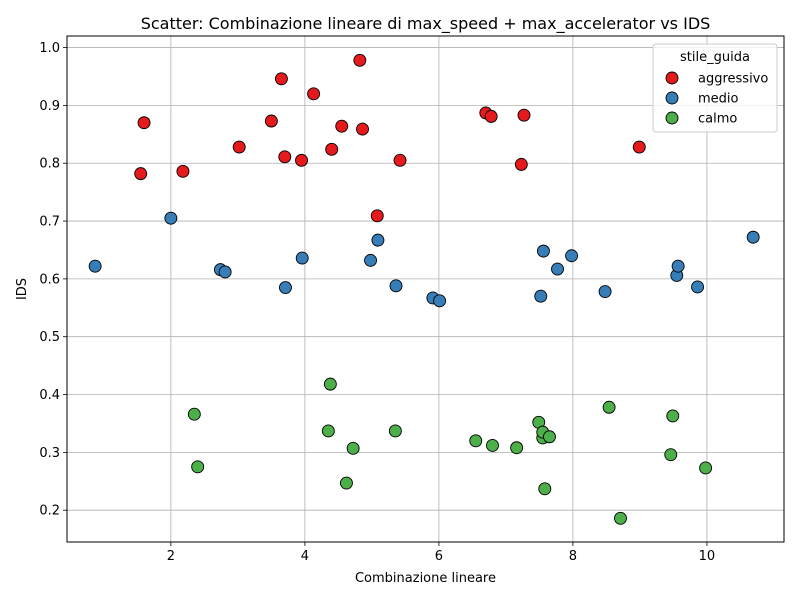  Describe the element at coordinates (49, 164) in the screenshot. I see `y-tick-label: 0.8` at that location.